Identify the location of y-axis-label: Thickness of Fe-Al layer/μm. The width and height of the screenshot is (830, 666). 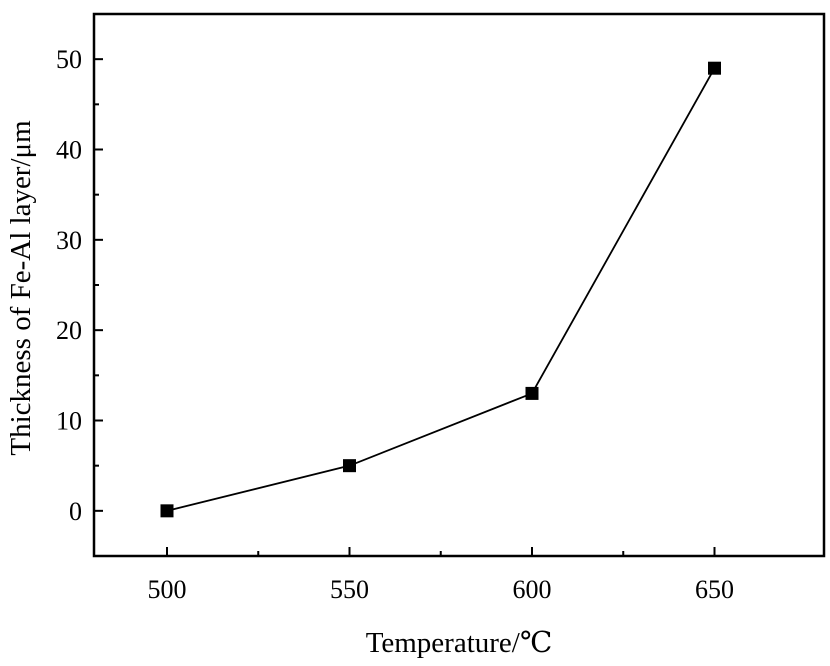
(21, 288).